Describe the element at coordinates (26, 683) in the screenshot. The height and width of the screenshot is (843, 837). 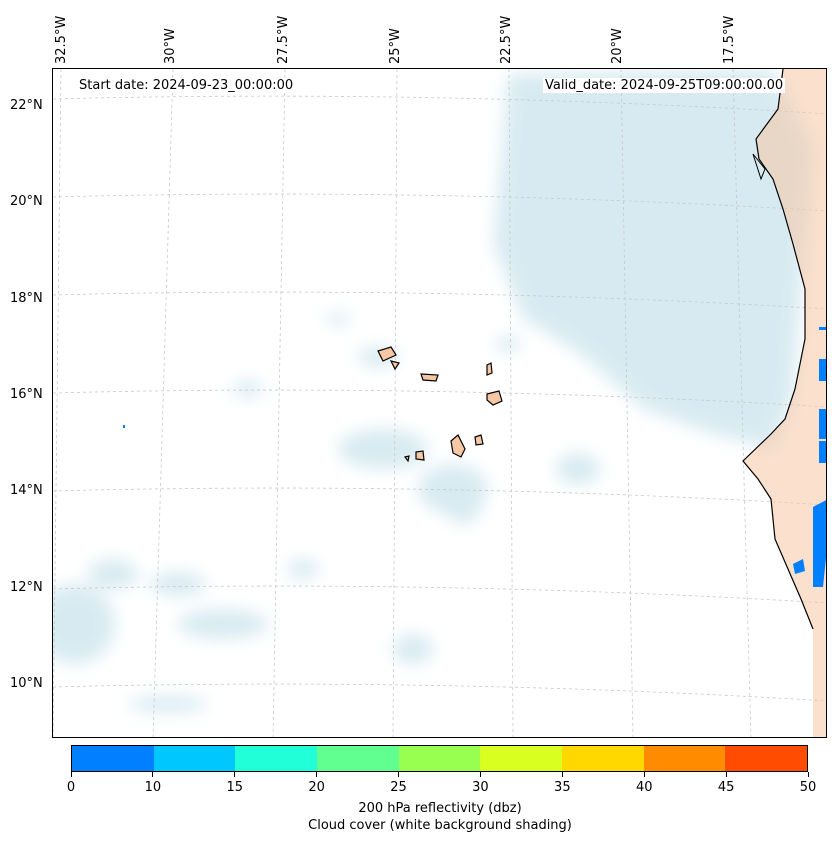
I see `lat-label-10n: 10°N` at that location.